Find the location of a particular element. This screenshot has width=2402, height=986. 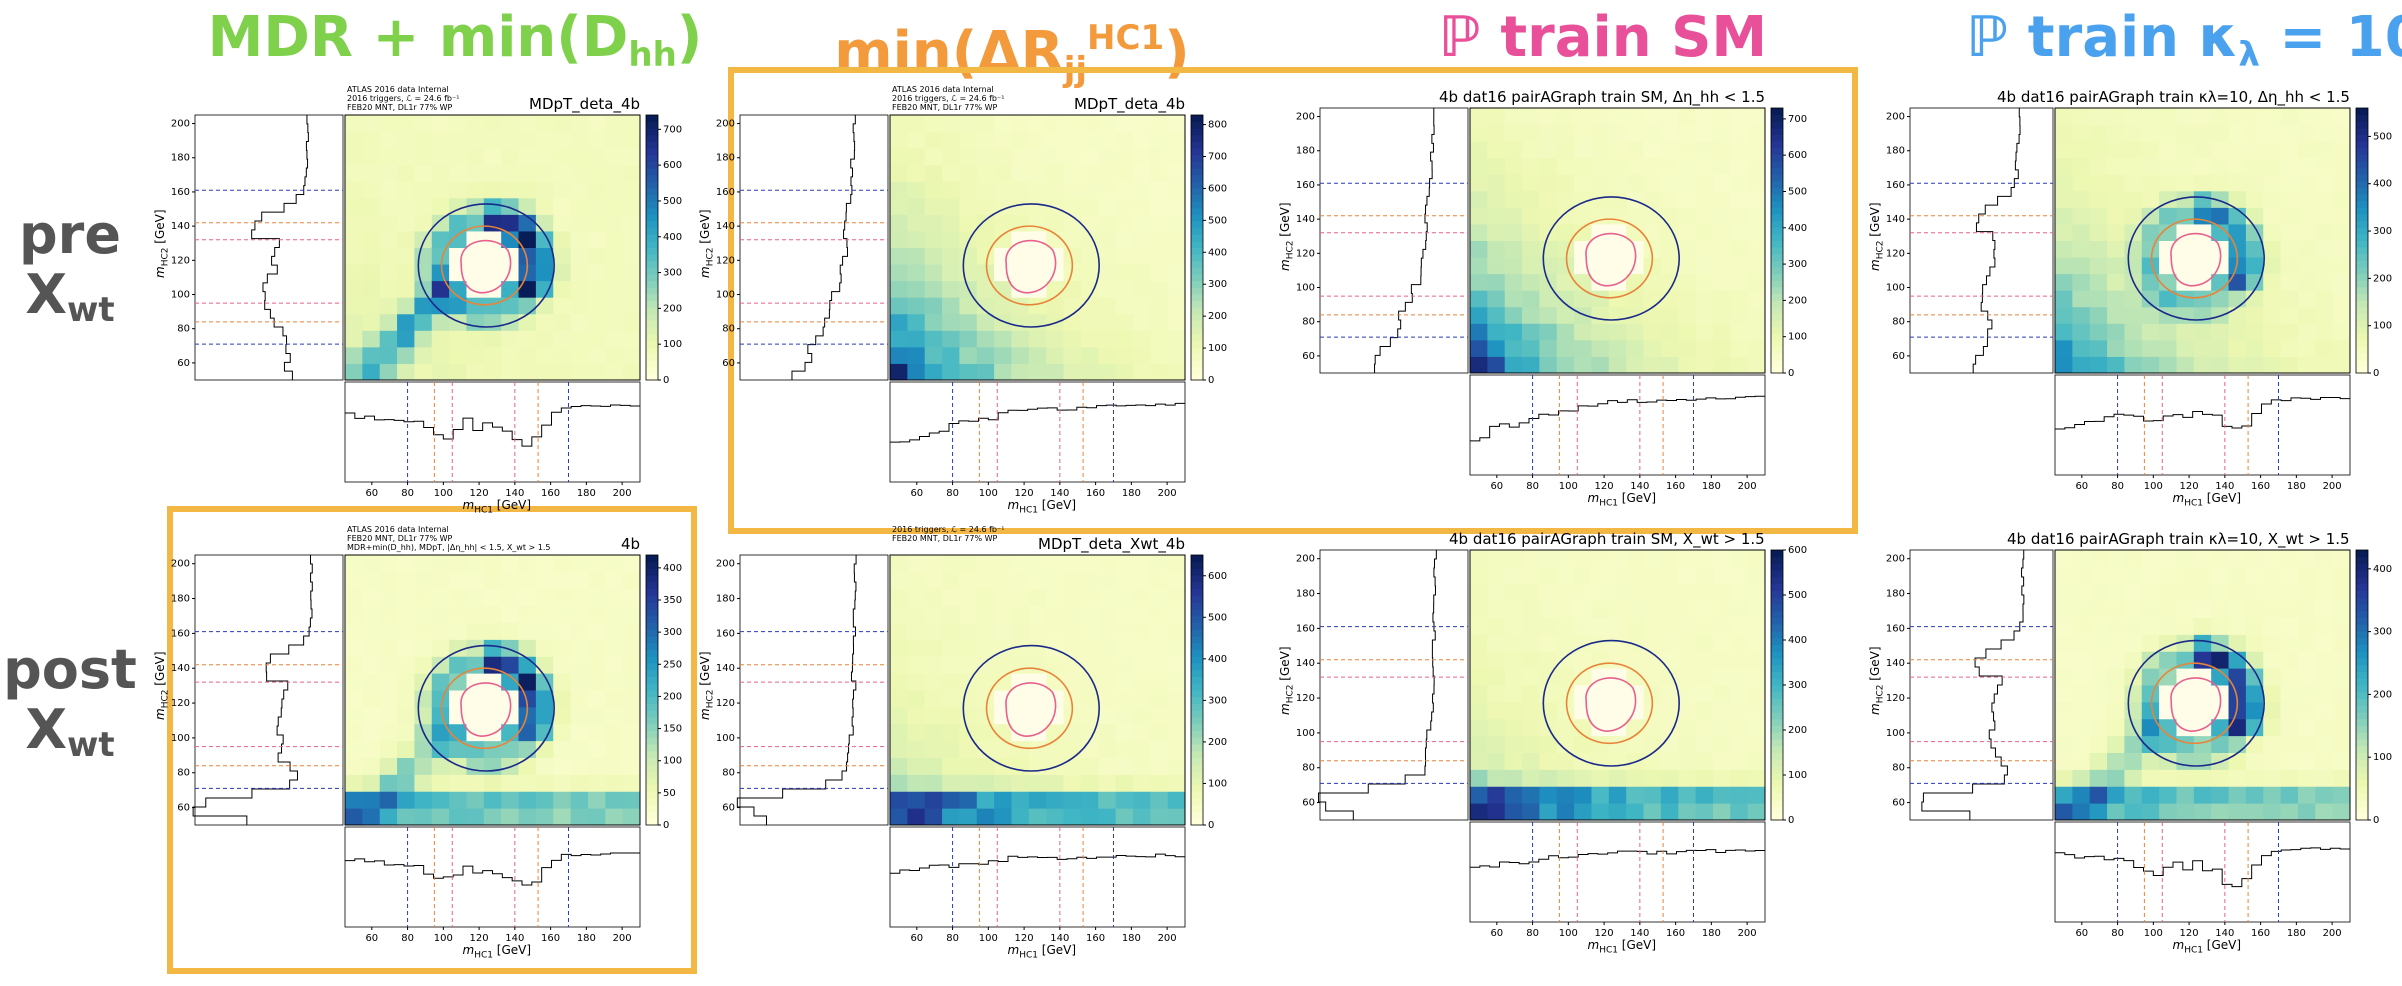

colorbar-tick-label: 200 is located at coordinates (2382, 694).